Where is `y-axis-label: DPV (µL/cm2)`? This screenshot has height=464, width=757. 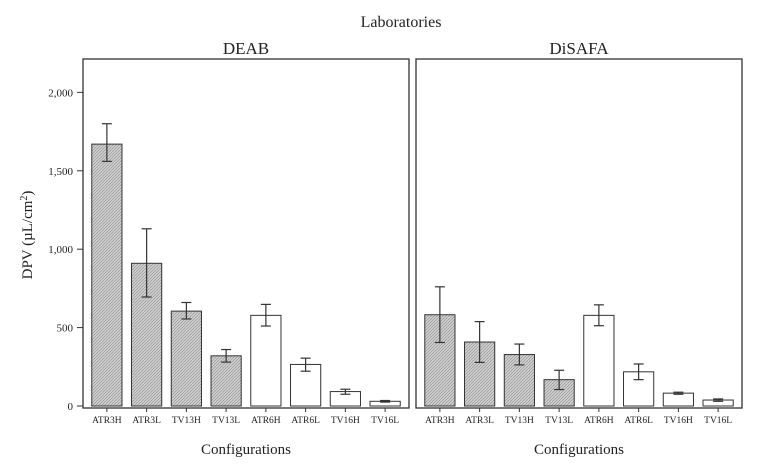
y-axis-label: DPV (µL/cm2) is located at coordinates (28, 235).